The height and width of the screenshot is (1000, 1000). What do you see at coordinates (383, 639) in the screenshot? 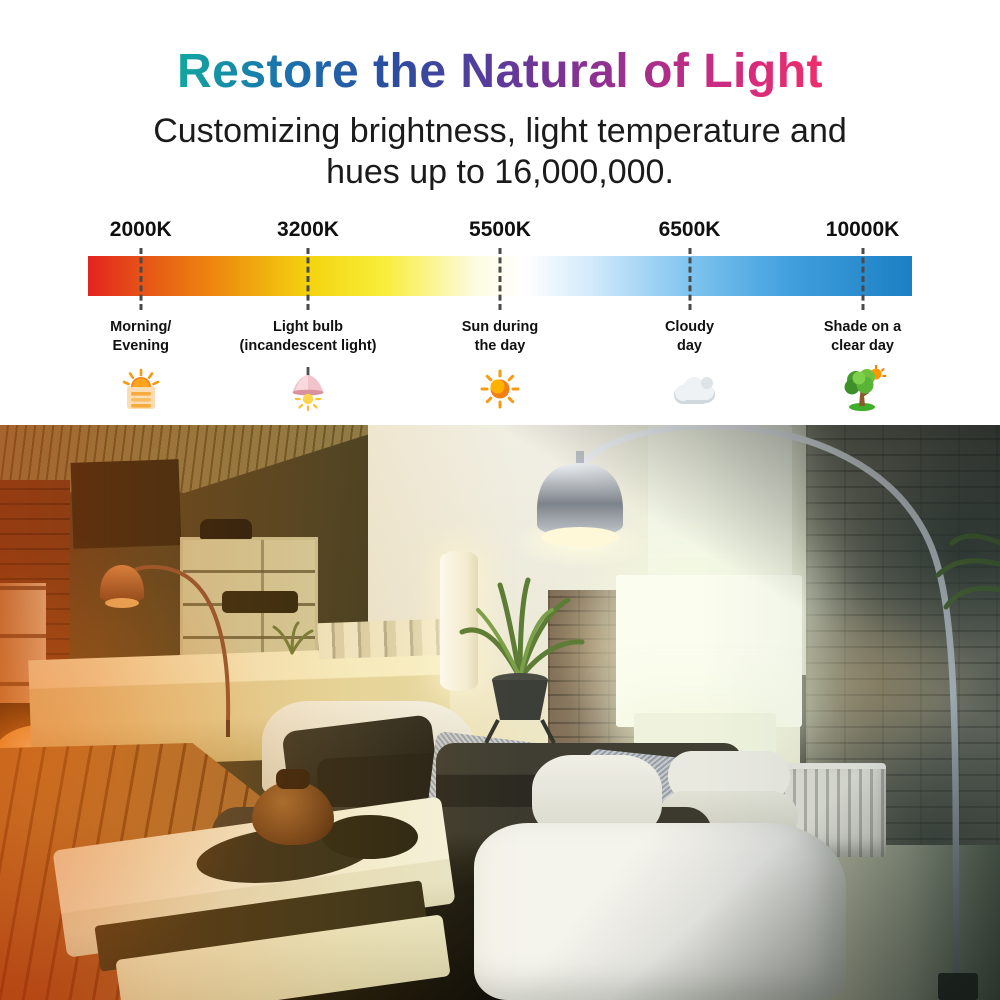
I see `books-on-divider` at bounding box center [383, 639].